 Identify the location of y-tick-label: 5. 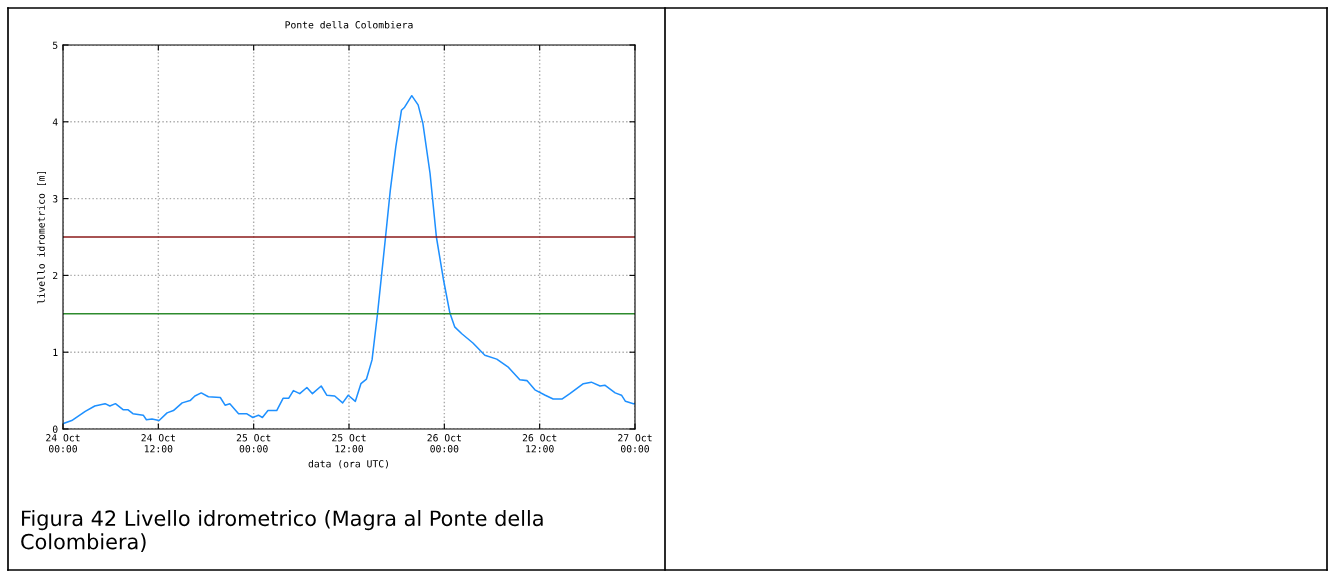
(55, 45).